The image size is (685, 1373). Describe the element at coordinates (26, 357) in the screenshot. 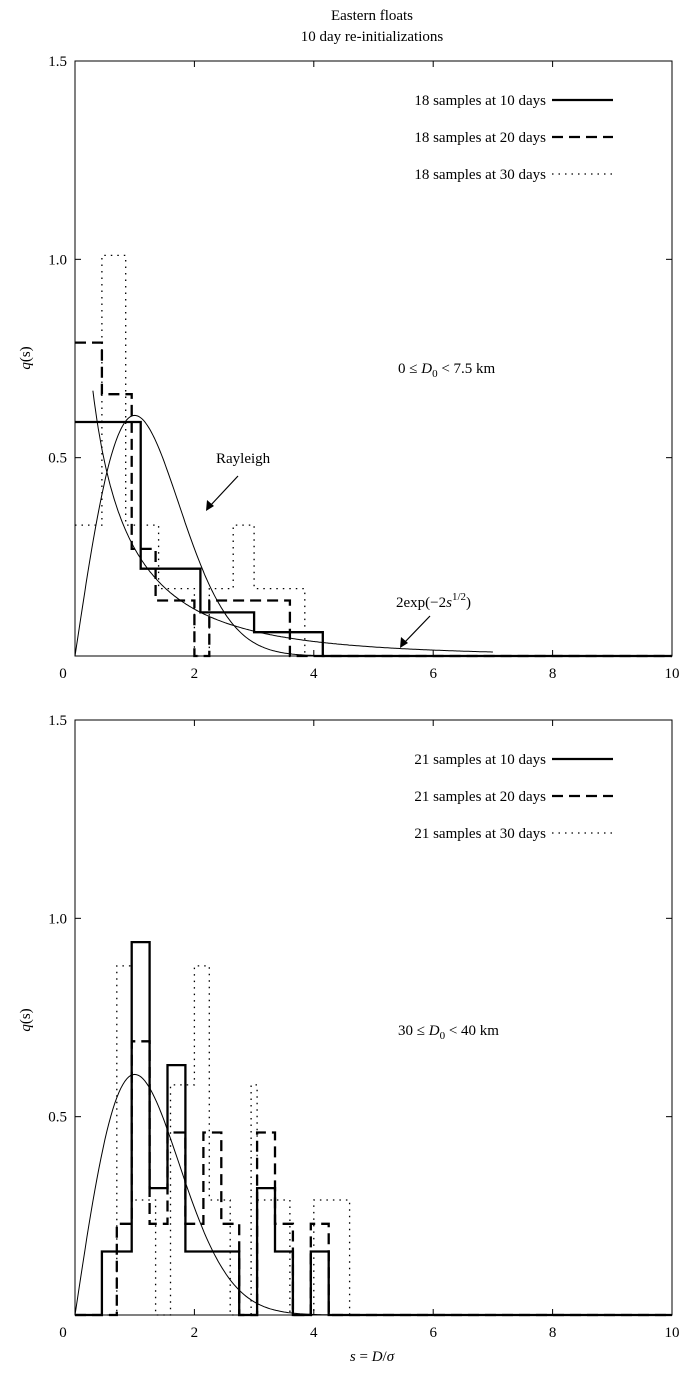

I see `top-y-axis-label: q(s)` at that location.